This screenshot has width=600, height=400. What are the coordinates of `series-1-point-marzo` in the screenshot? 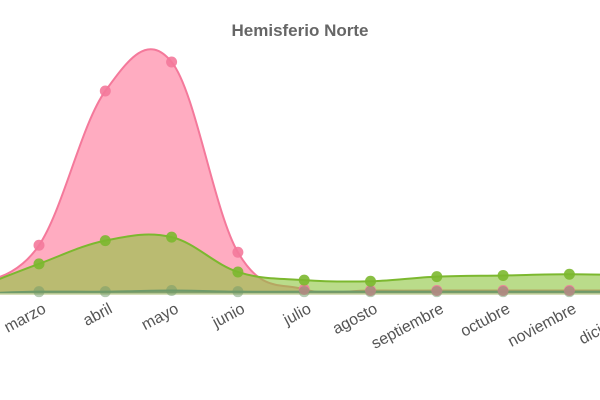 It's located at (39, 245).